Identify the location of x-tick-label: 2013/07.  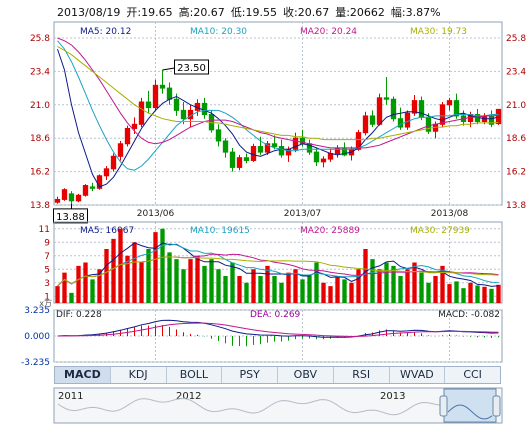
(302, 214).